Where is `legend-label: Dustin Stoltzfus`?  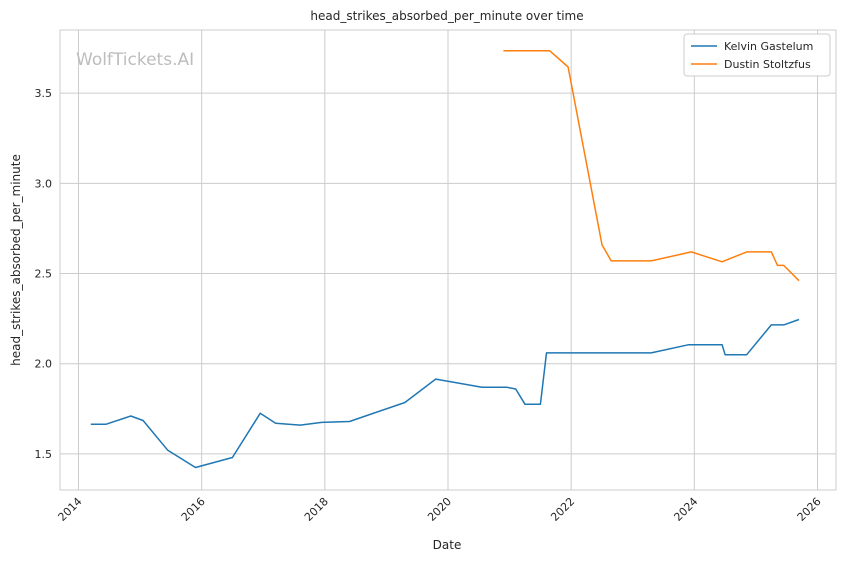
legend-label: Dustin Stoltzfus is located at coordinates (767, 64).